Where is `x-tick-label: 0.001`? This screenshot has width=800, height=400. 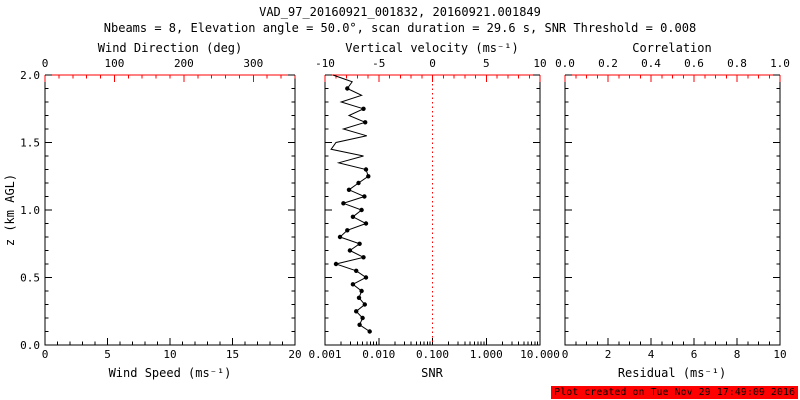
x-tick-label: 0.001 is located at coordinates (324, 354).